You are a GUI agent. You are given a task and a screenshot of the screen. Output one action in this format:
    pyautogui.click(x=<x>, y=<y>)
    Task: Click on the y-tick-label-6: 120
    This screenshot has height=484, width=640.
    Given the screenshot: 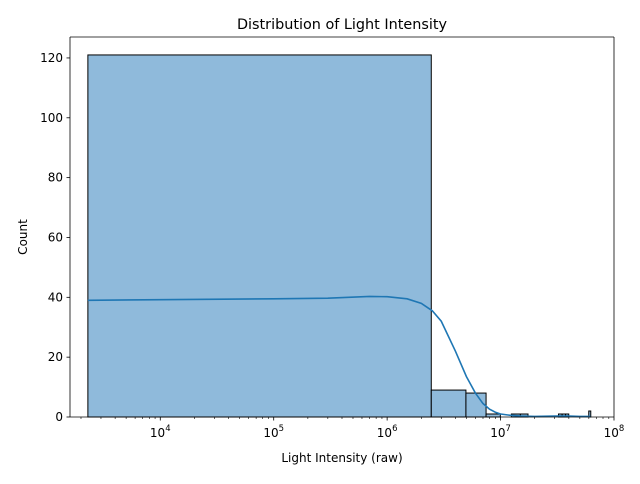 What is the action you would take?
    pyautogui.click(x=51, y=58)
    